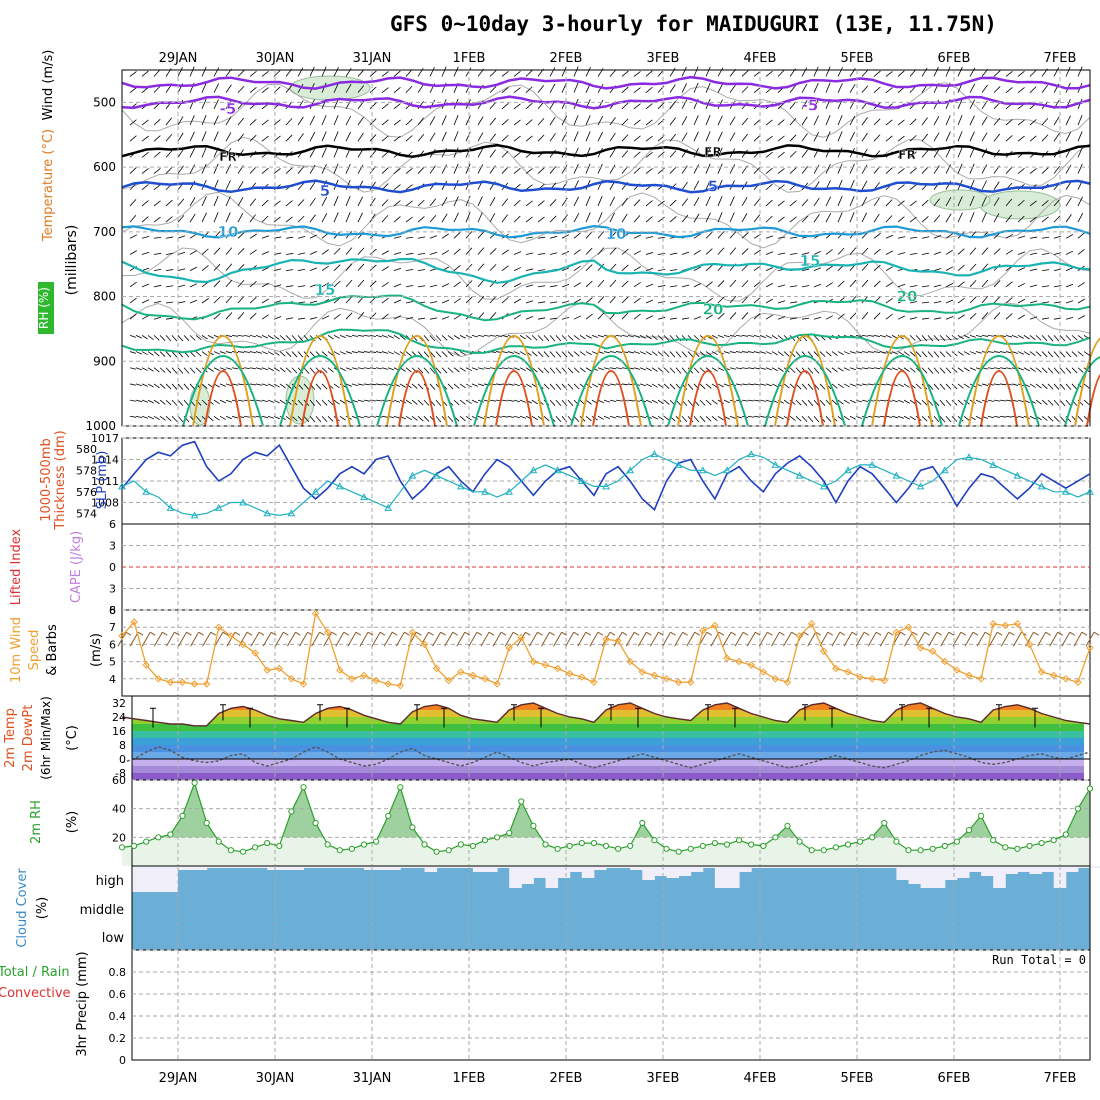 This screenshot has width=1100, height=1100. What do you see at coordinates (72, 738) in the screenshot?
I see `axis-label-part: (°C)` at bounding box center [72, 738].